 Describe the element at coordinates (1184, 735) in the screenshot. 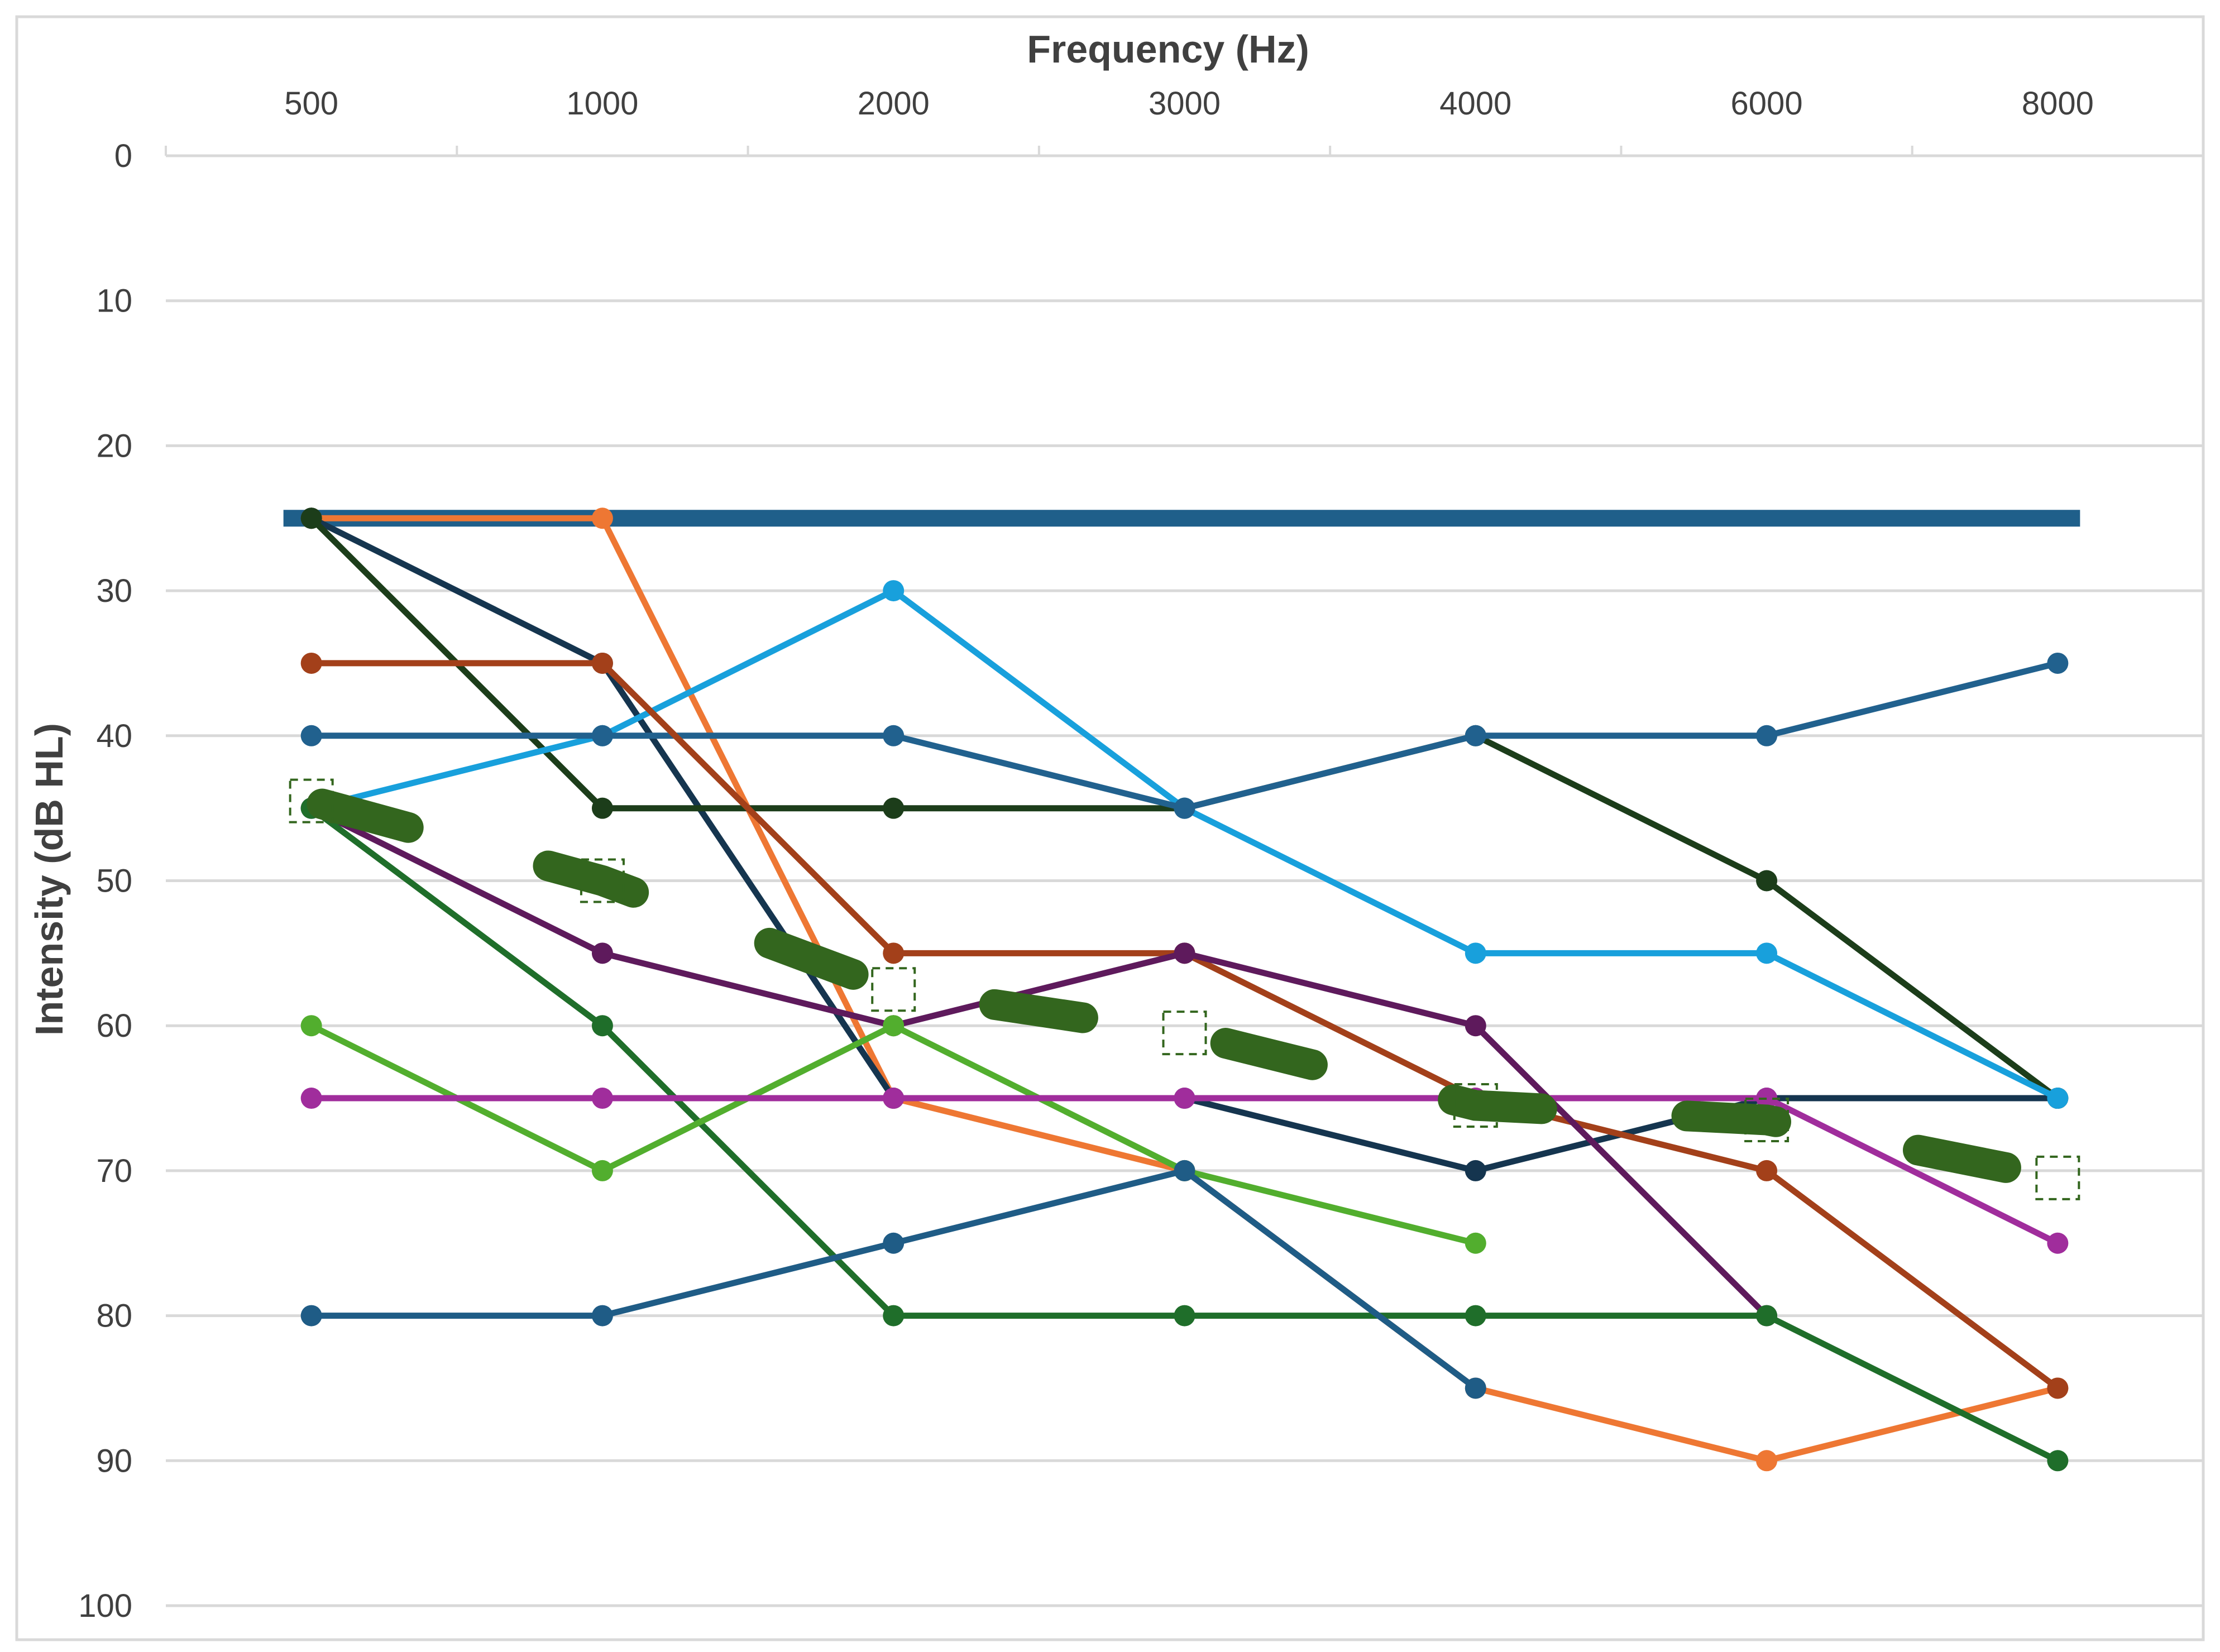

I see `series-steel-blue` at that location.